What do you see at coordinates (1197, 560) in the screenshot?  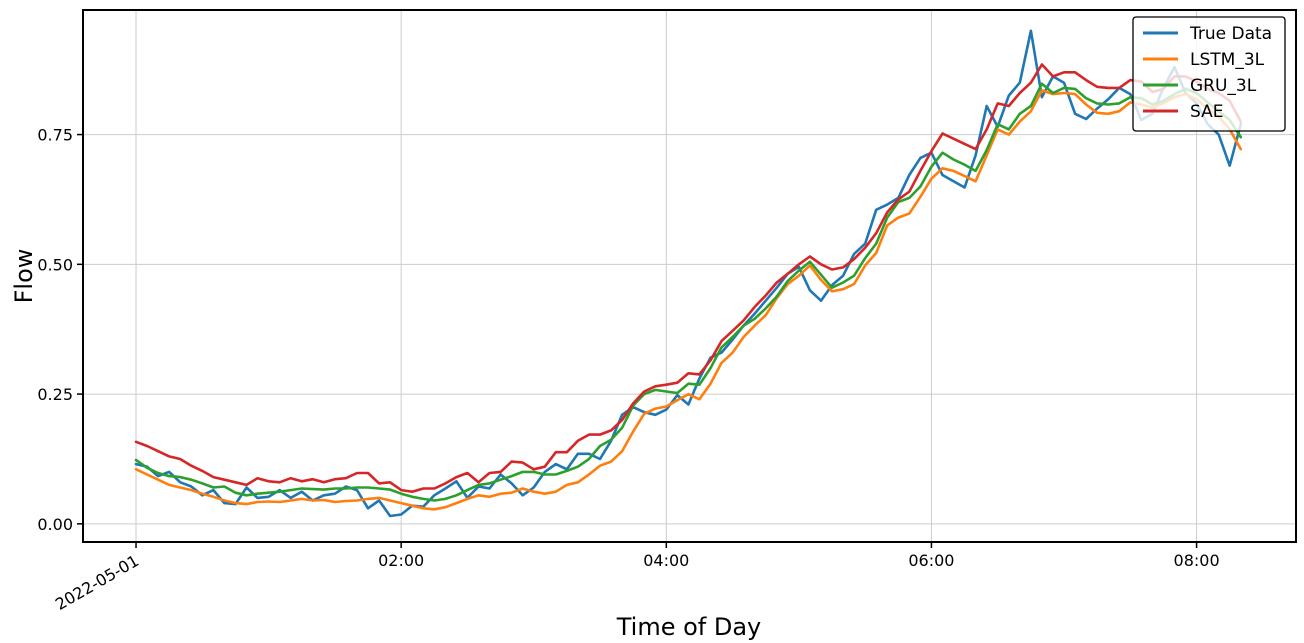 I see `x-tick-label: 08:00` at bounding box center [1197, 560].